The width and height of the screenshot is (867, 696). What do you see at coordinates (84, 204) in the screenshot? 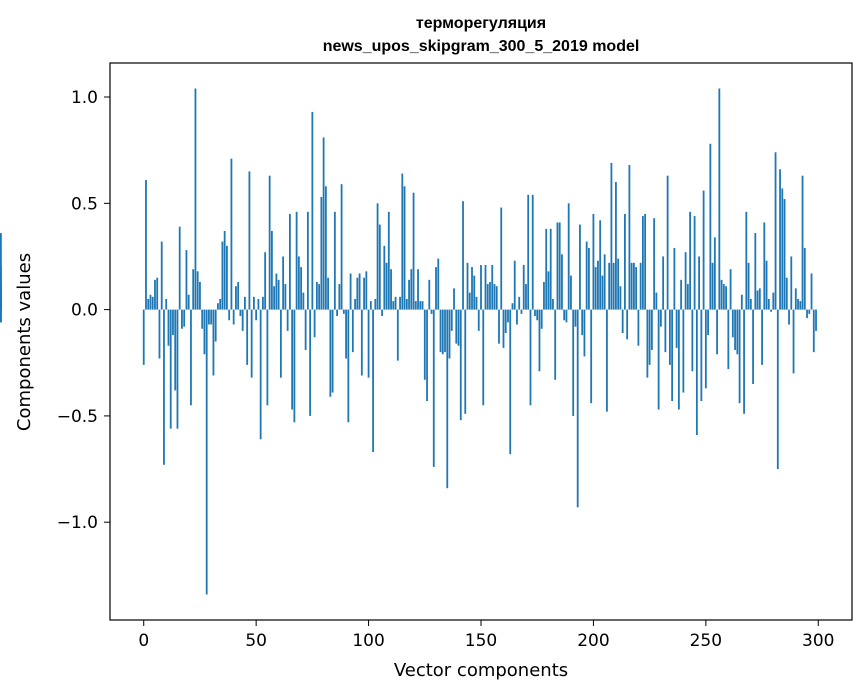
I see `y-tick-label: 0.5` at bounding box center [84, 204].